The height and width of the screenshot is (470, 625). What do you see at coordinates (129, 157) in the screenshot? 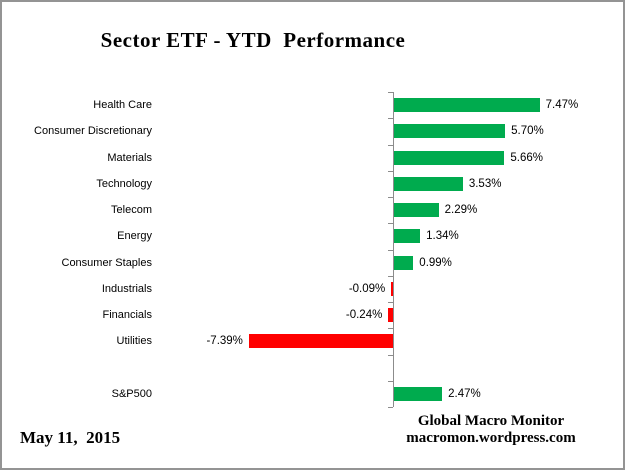
I see `category-label: Materials` at bounding box center [129, 157].